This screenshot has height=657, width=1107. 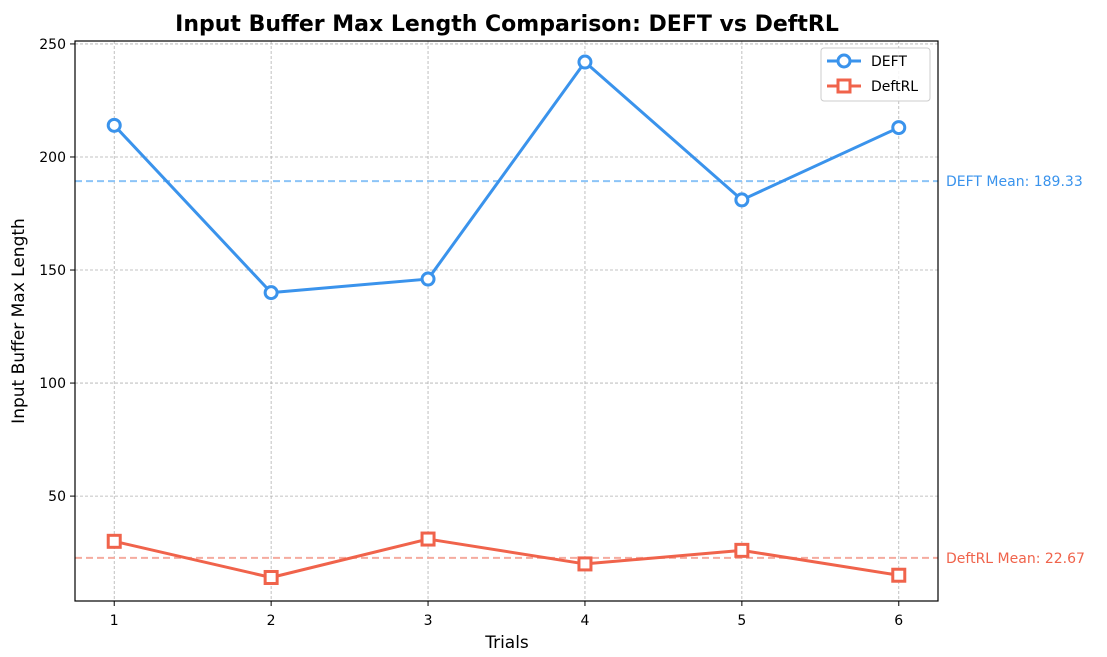 I want to click on x-tick-label: 1, so click(x=114, y=621).